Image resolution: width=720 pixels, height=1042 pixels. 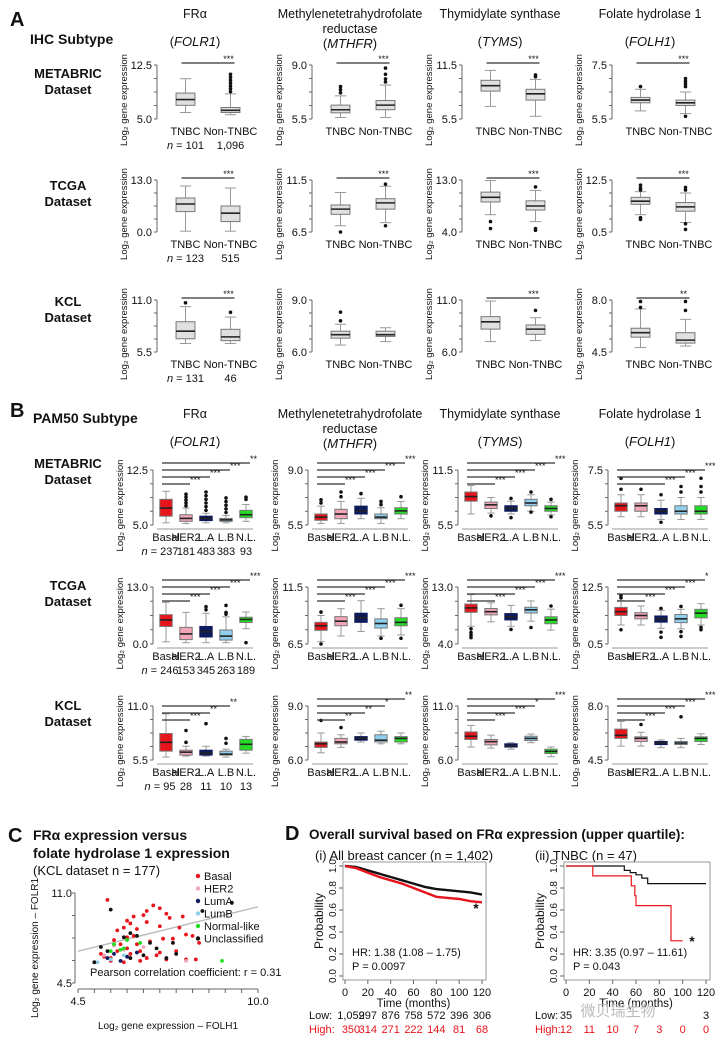 What do you see at coordinates (650, 441) in the screenshot?
I see `gene-symbol-label: (FOLH1)` at bounding box center [650, 441].